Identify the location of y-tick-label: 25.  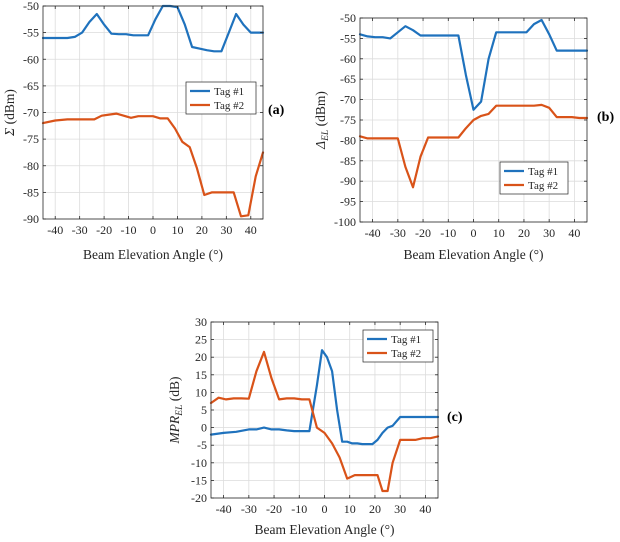
(201, 340).